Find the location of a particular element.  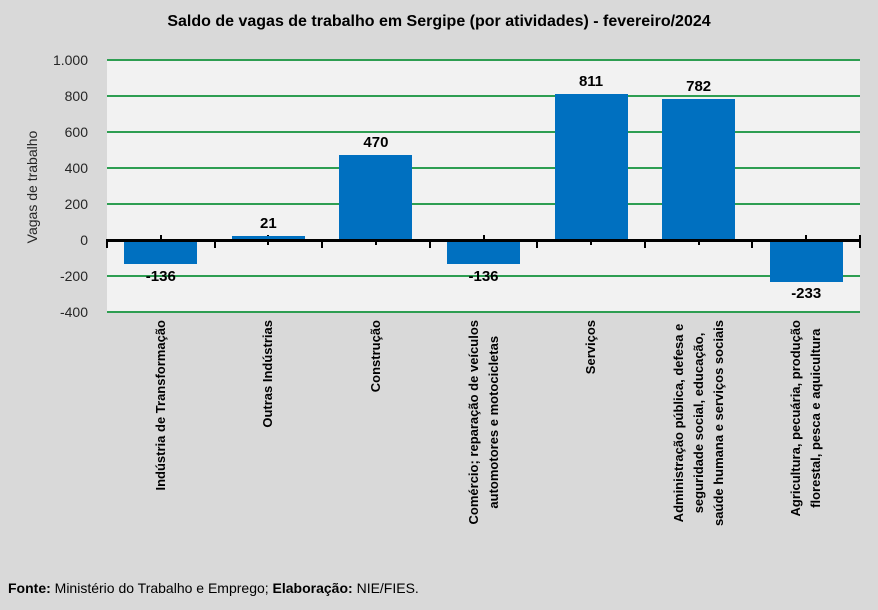

category-label: Outras Indústrias is located at coordinates (268, 445).